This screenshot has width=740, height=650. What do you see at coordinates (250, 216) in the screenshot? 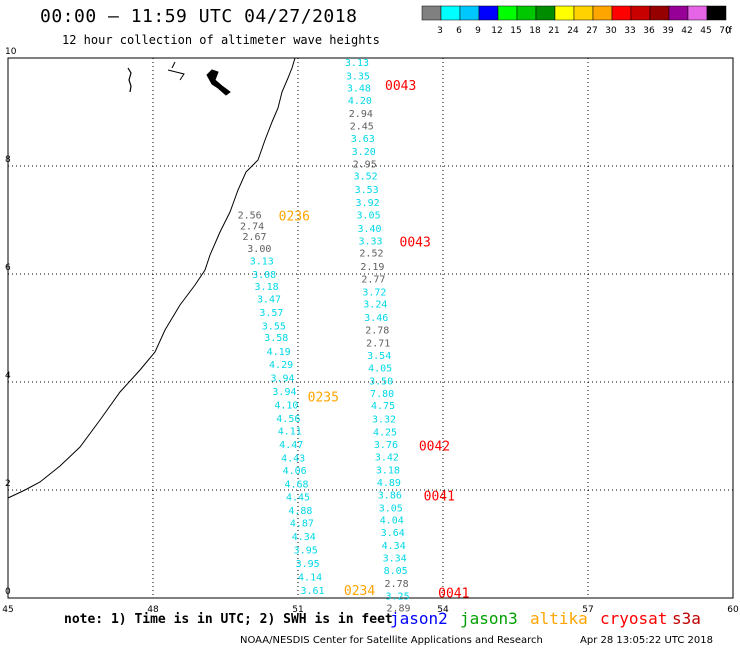
I see `wave-height-value: 2.56` at bounding box center [250, 216].